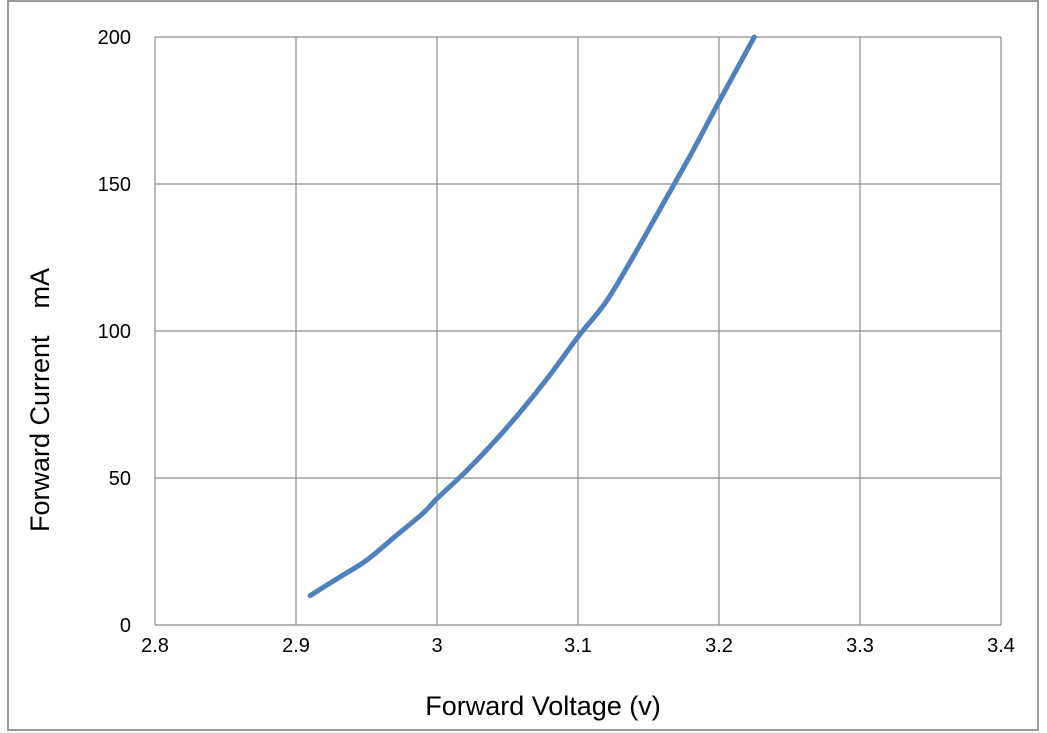 The height and width of the screenshot is (733, 1047). What do you see at coordinates (436, 646) in the screenshot?
I see `x-tick-label: 3` at bounding box center [436, 646].